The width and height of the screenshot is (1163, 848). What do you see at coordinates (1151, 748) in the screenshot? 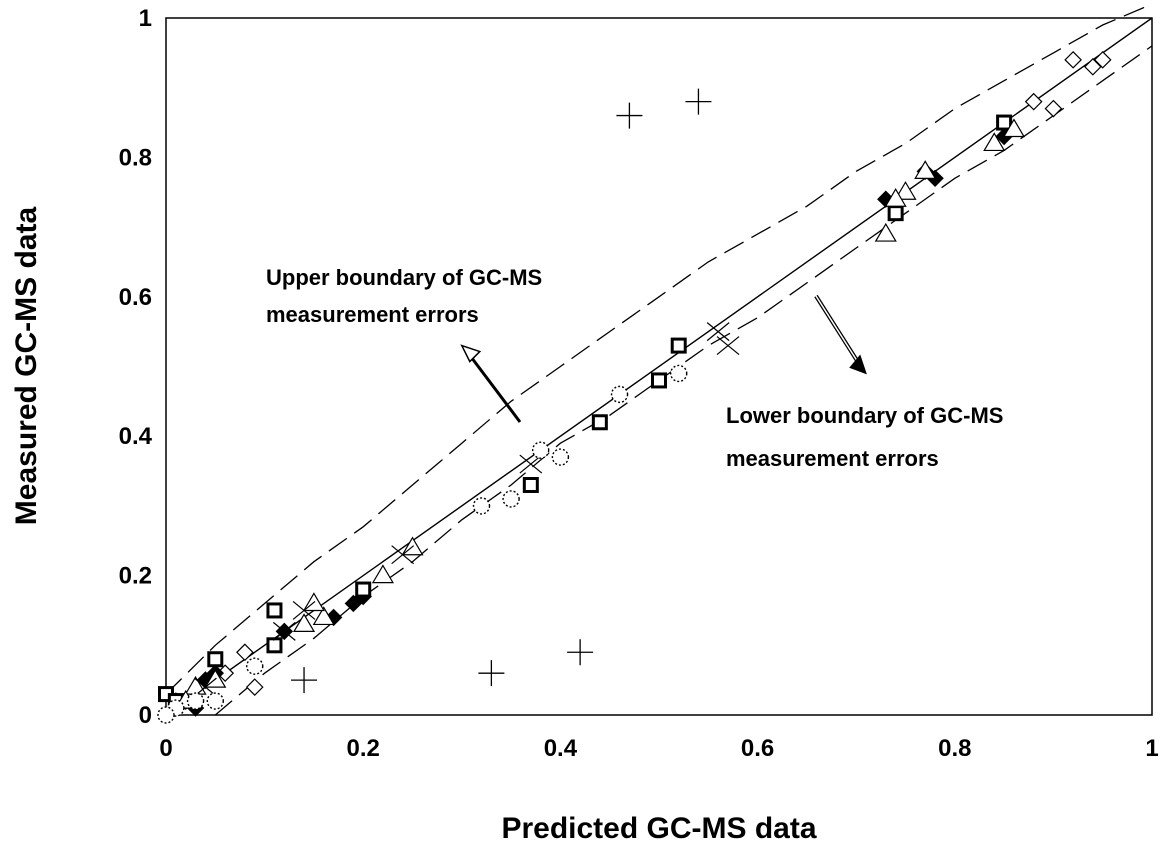
I see `x-tick-label: 1` at bounding box center [1151, 748].